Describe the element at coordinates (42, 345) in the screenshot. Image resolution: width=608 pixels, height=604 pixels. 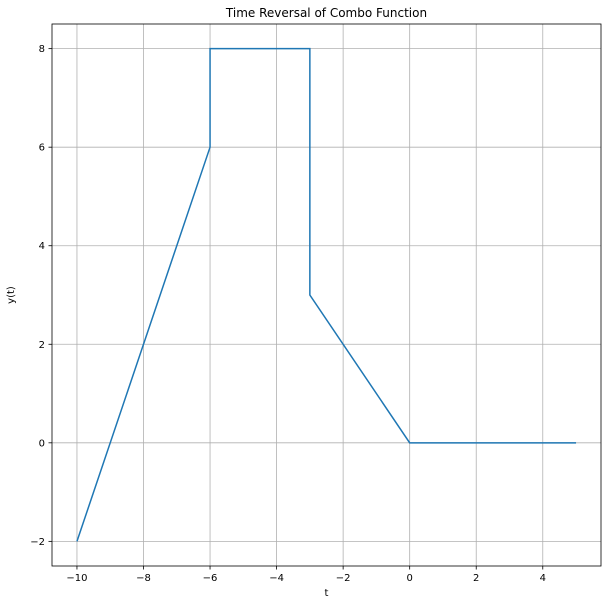
I see `y-tick-label: 2` at that location.